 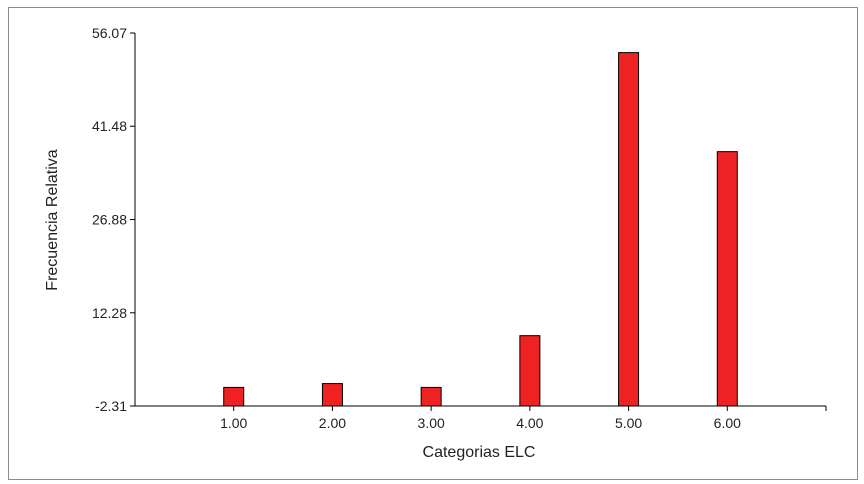 I want to click on x-axis-title: Categorias ELC, so click(x=479, y=452).